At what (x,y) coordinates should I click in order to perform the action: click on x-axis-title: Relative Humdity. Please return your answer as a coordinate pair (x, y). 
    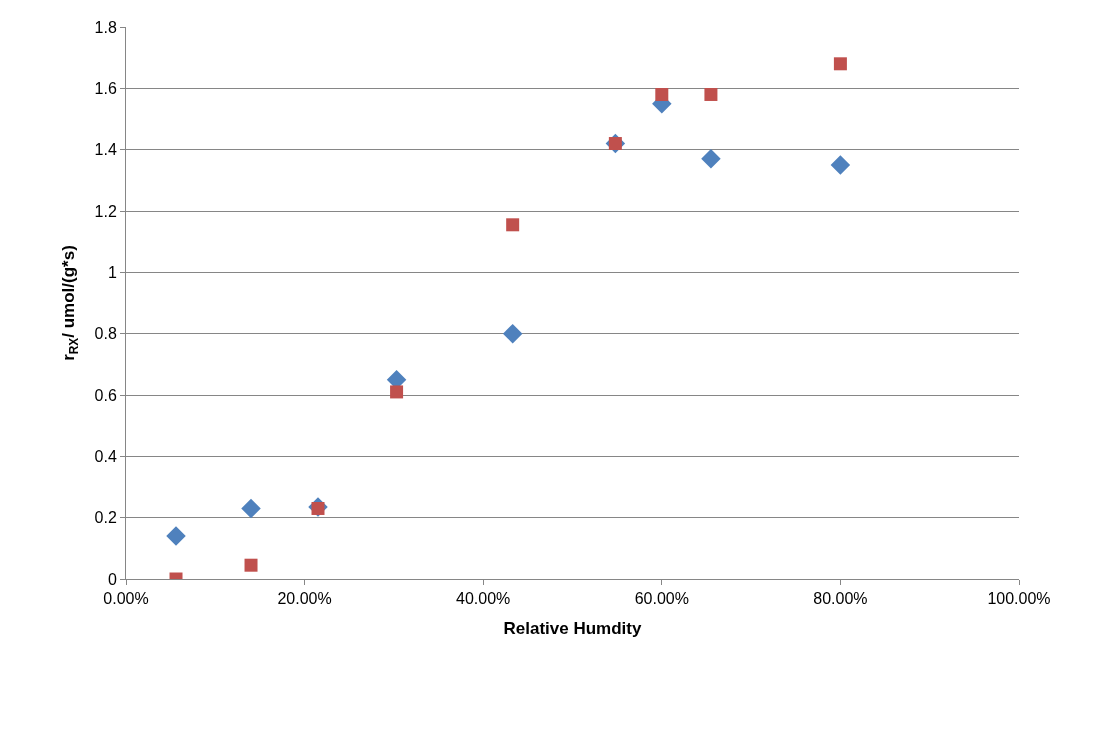
    Looking at the image, I should click on (572, 628).